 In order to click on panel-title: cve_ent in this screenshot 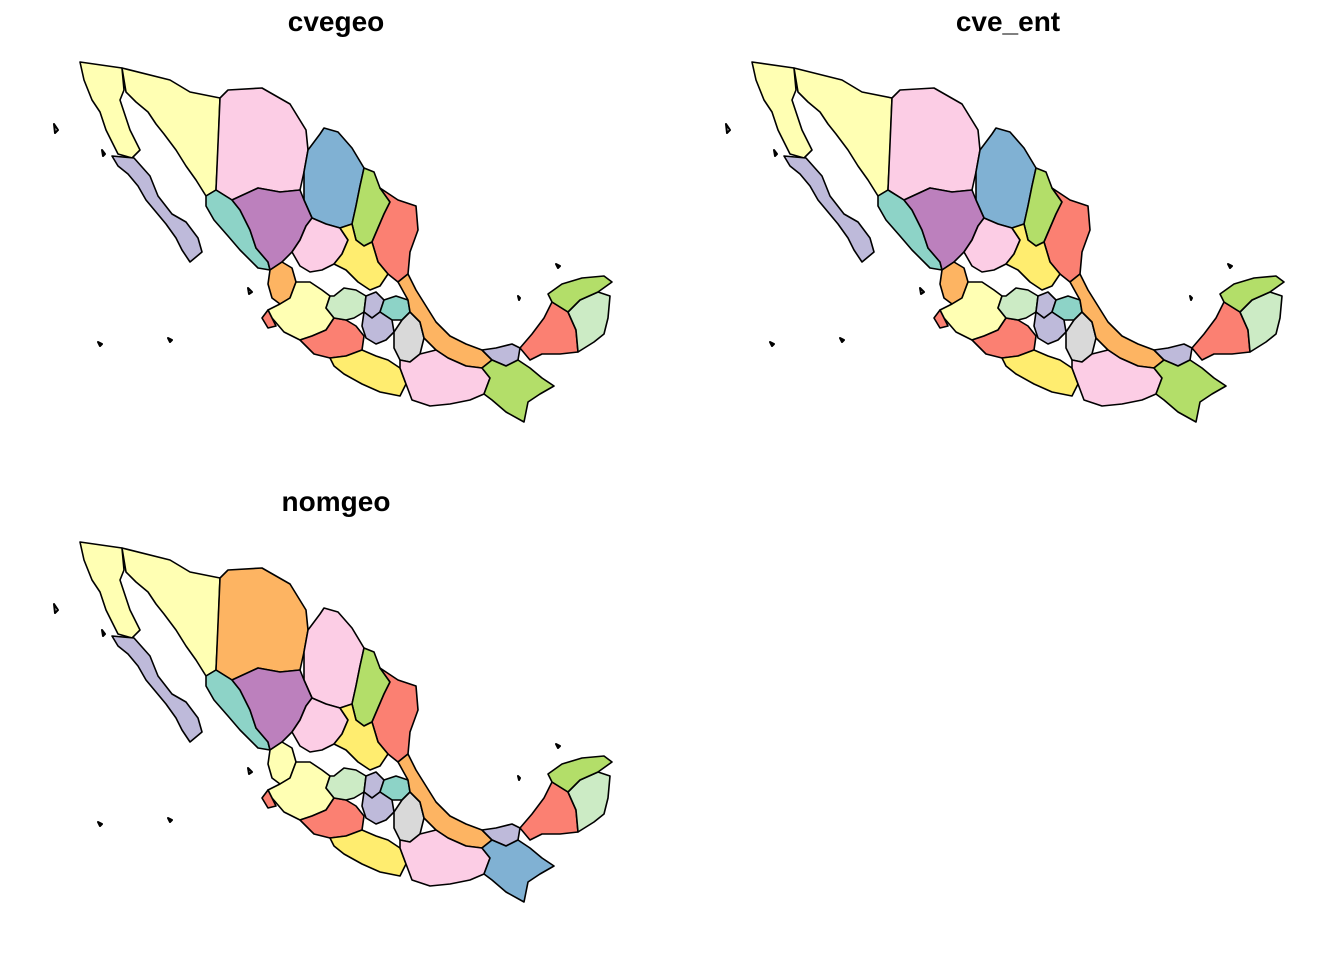, I will do `click(1008, 21)`.